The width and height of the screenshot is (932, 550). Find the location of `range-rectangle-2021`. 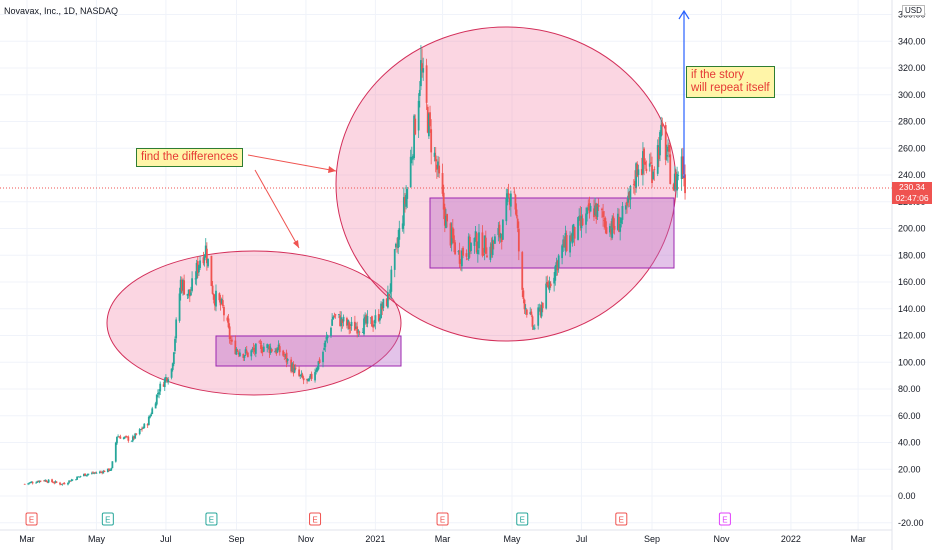

range-rectangle-2021 is located at coordinates (552, 233).